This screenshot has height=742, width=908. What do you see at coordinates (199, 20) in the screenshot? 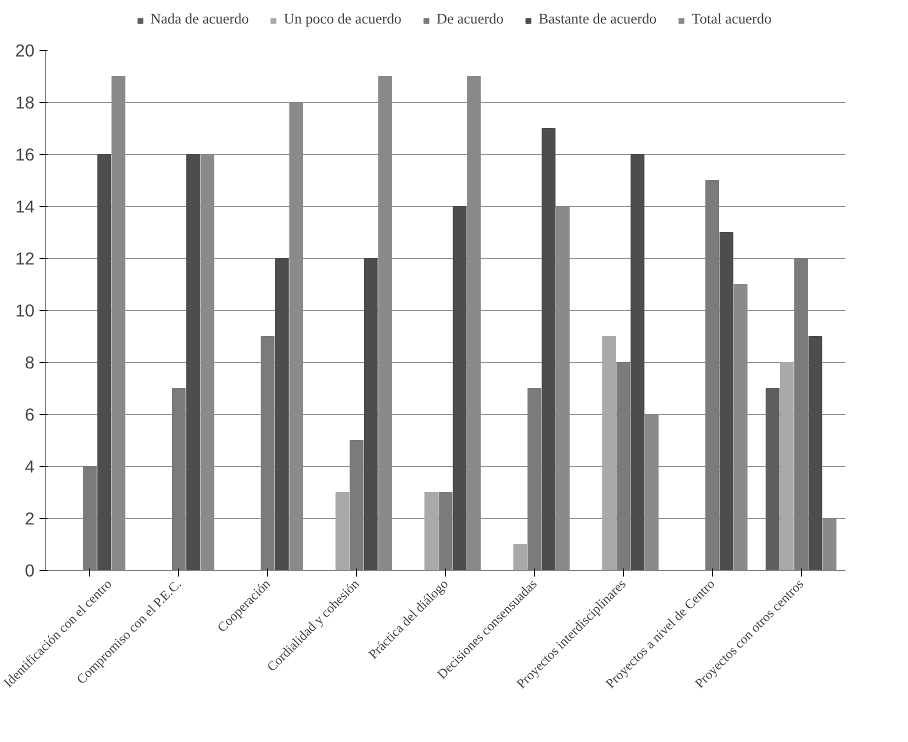
I see `legend-label: Nada de acuerdo` at bounding box center [199, 20].